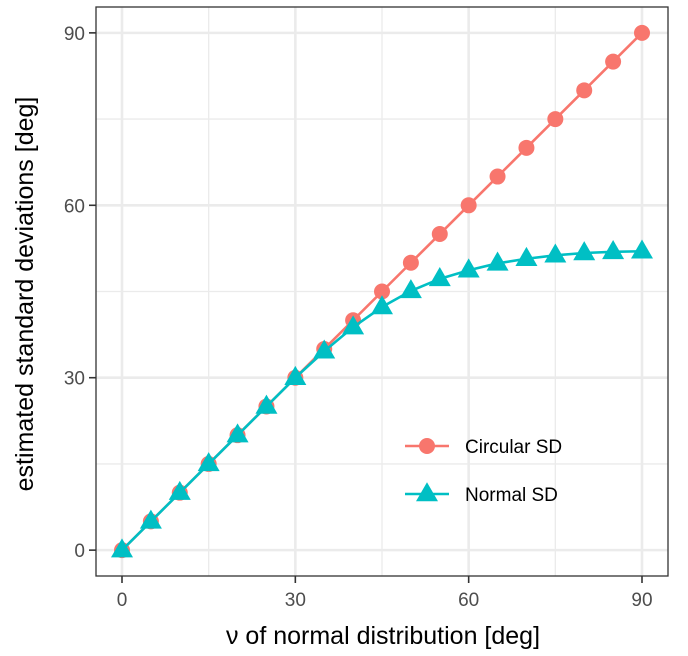  What do you see at coordinates (383, 636) in the screenshot?
I see `x-axis-title: ν of normal distribution [deg]` at bounding box center [383, 636].